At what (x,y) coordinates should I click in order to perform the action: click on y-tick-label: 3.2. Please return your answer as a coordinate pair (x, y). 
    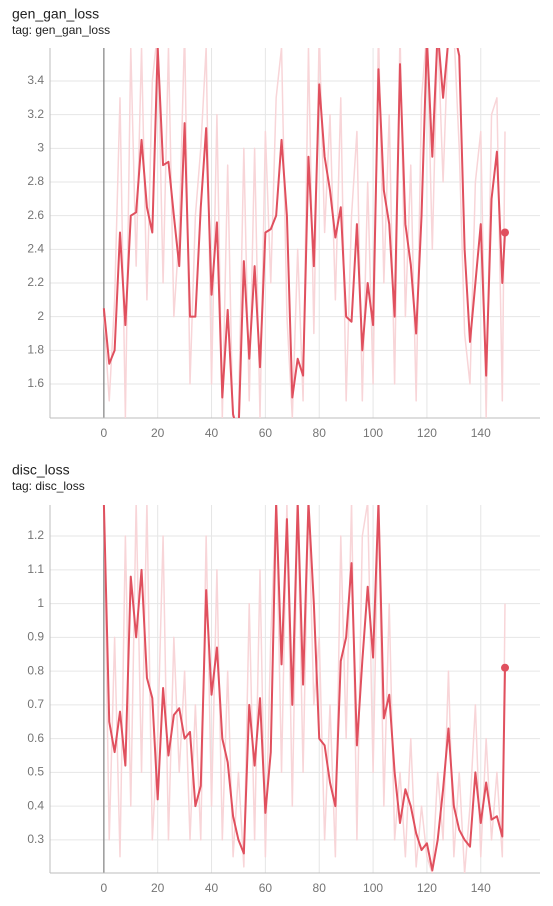
    Looking at the image, I should click on (35, 114).